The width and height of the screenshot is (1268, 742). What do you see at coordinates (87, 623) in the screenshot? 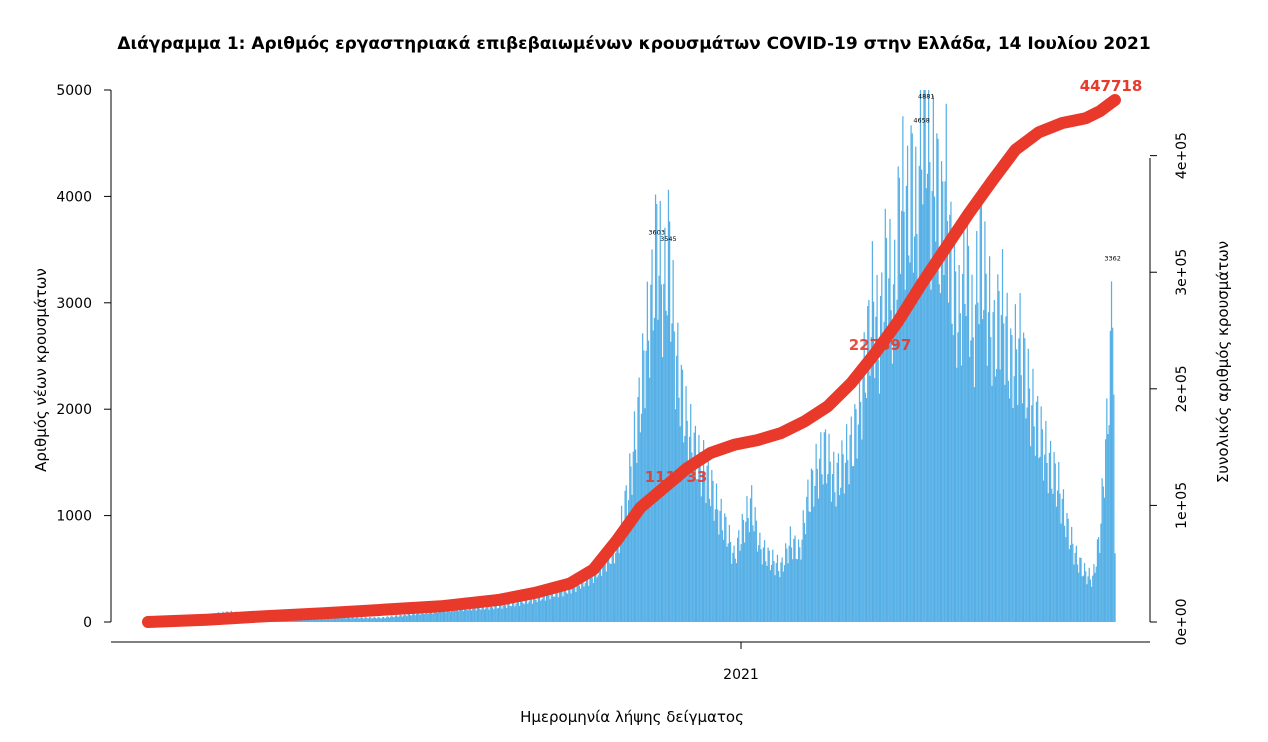
I see `left-axis-tick-label: 0` at bounding box center [87, 623].